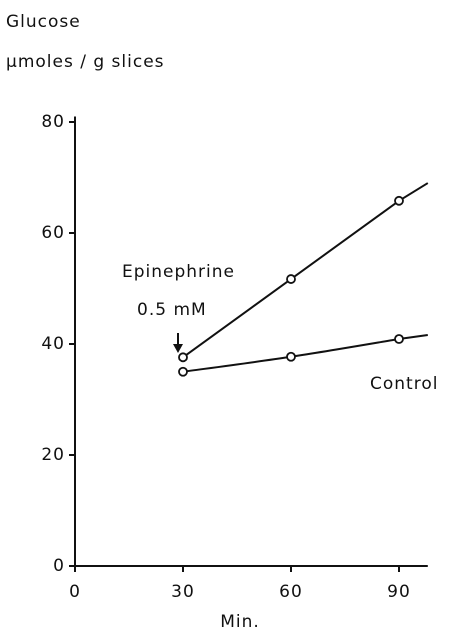 This screenshot has height=635, width=466. I want to click on x-tick-label: 60, so click(291, 592).